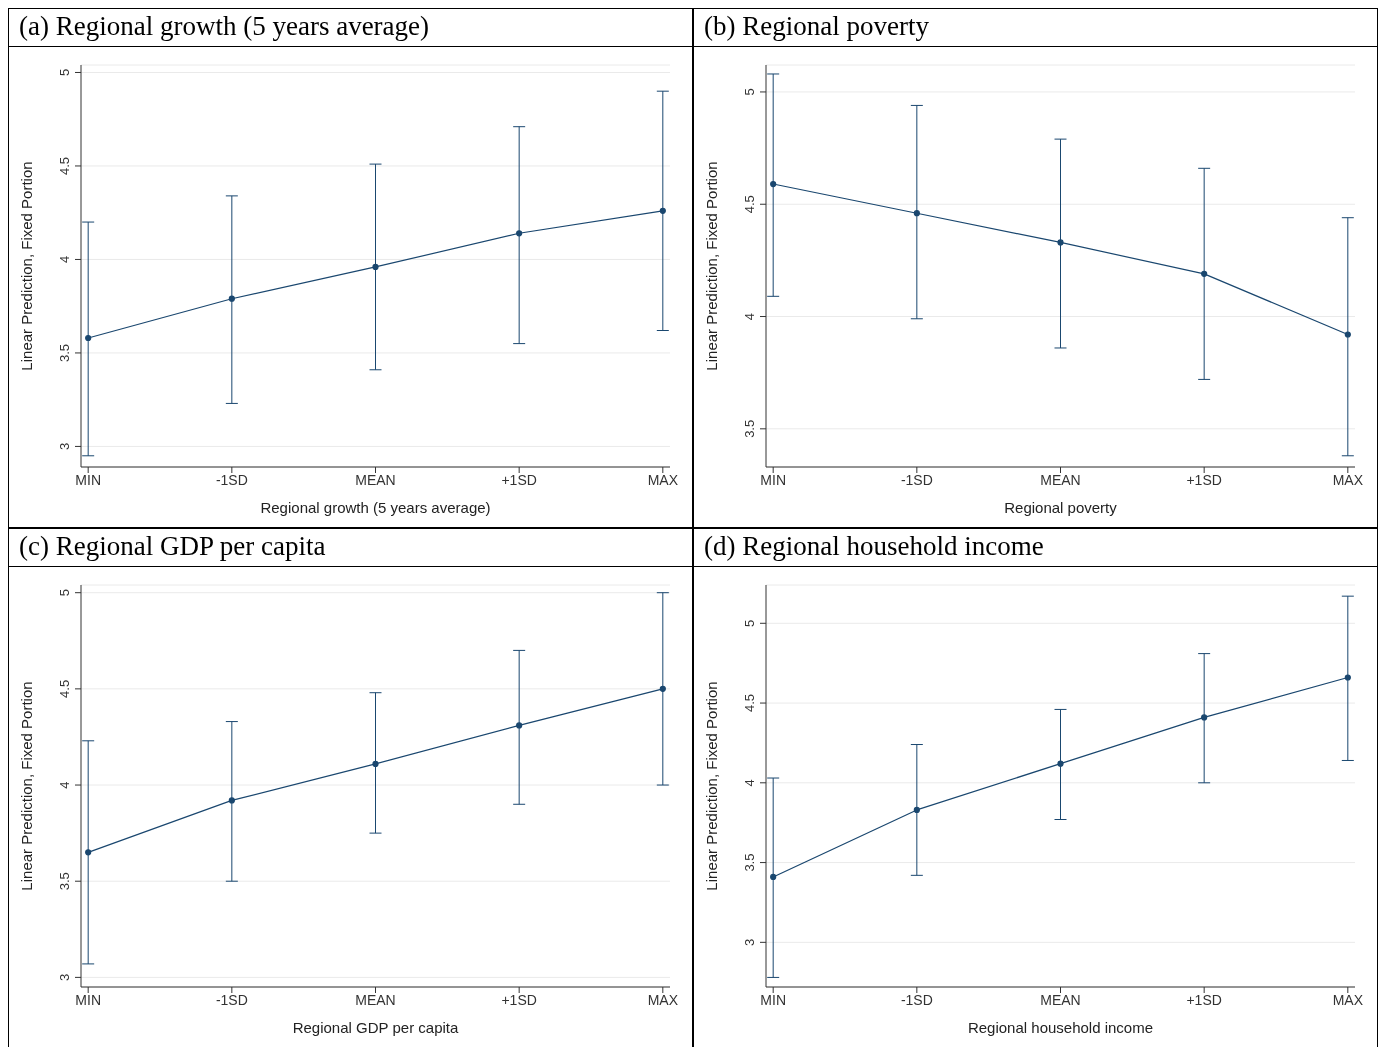 This screenshot has height=1047, width=1381. What do you see at coordinates (1061, 507) in the screenshot?
I see `x-axis-title: Regional poverty` at bounding box center [1061, 507].